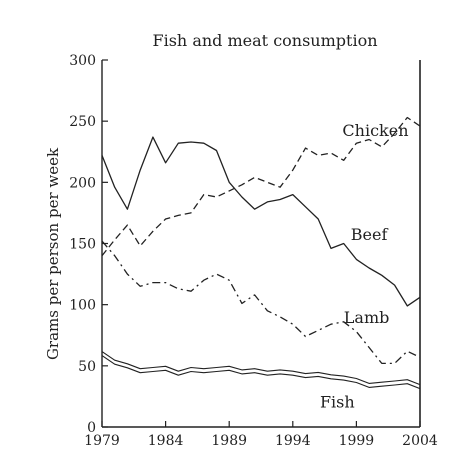  I want to click on lamb-series-label: Lamb, so click(367, 317).